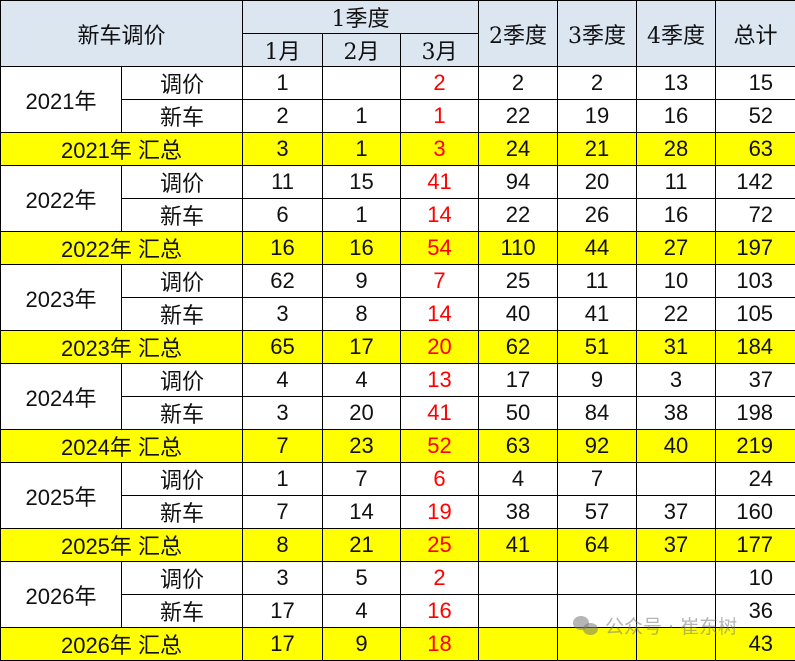  Describe the element at coordinates (440, 50) in the screenshot. I see `header-month-3: 3月` at that location.